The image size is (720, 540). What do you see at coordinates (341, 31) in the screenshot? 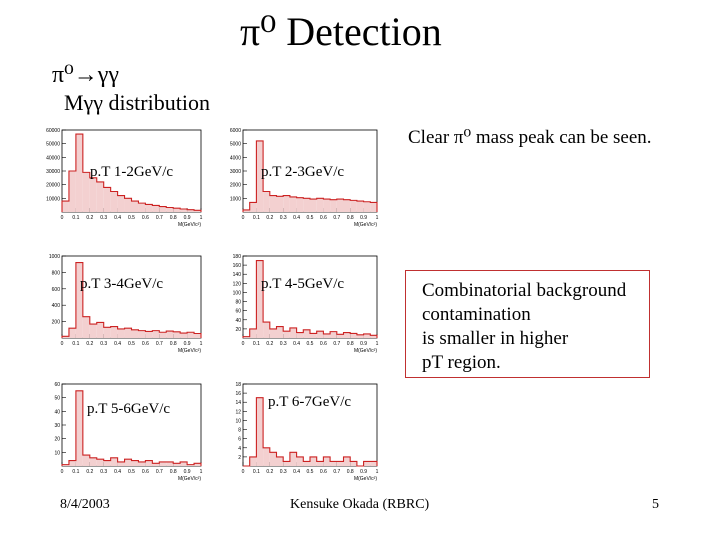
I see `page-title: π⁰ Detection` at bounding box center [341, 31].